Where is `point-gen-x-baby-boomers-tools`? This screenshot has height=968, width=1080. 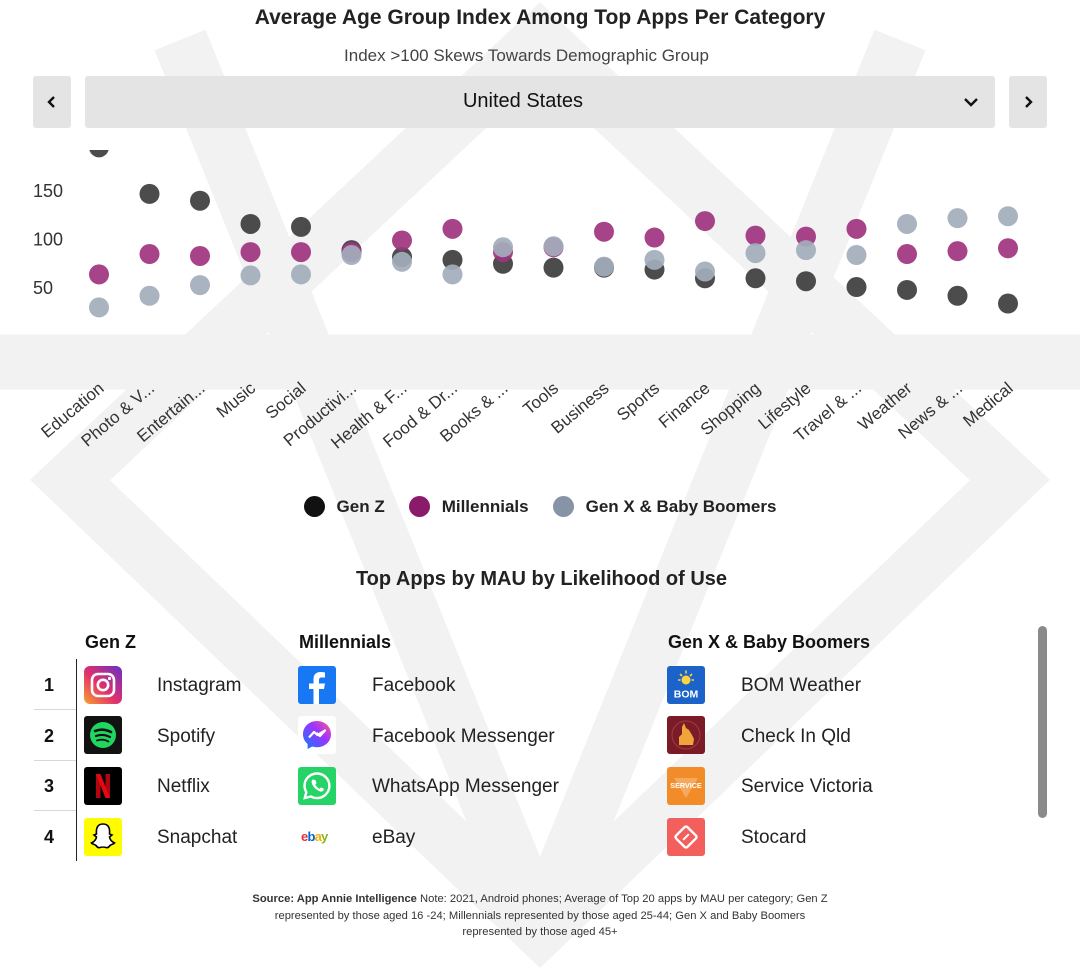
point-gen-x-baby-boomers-tools is located at coordinates (553, 246).